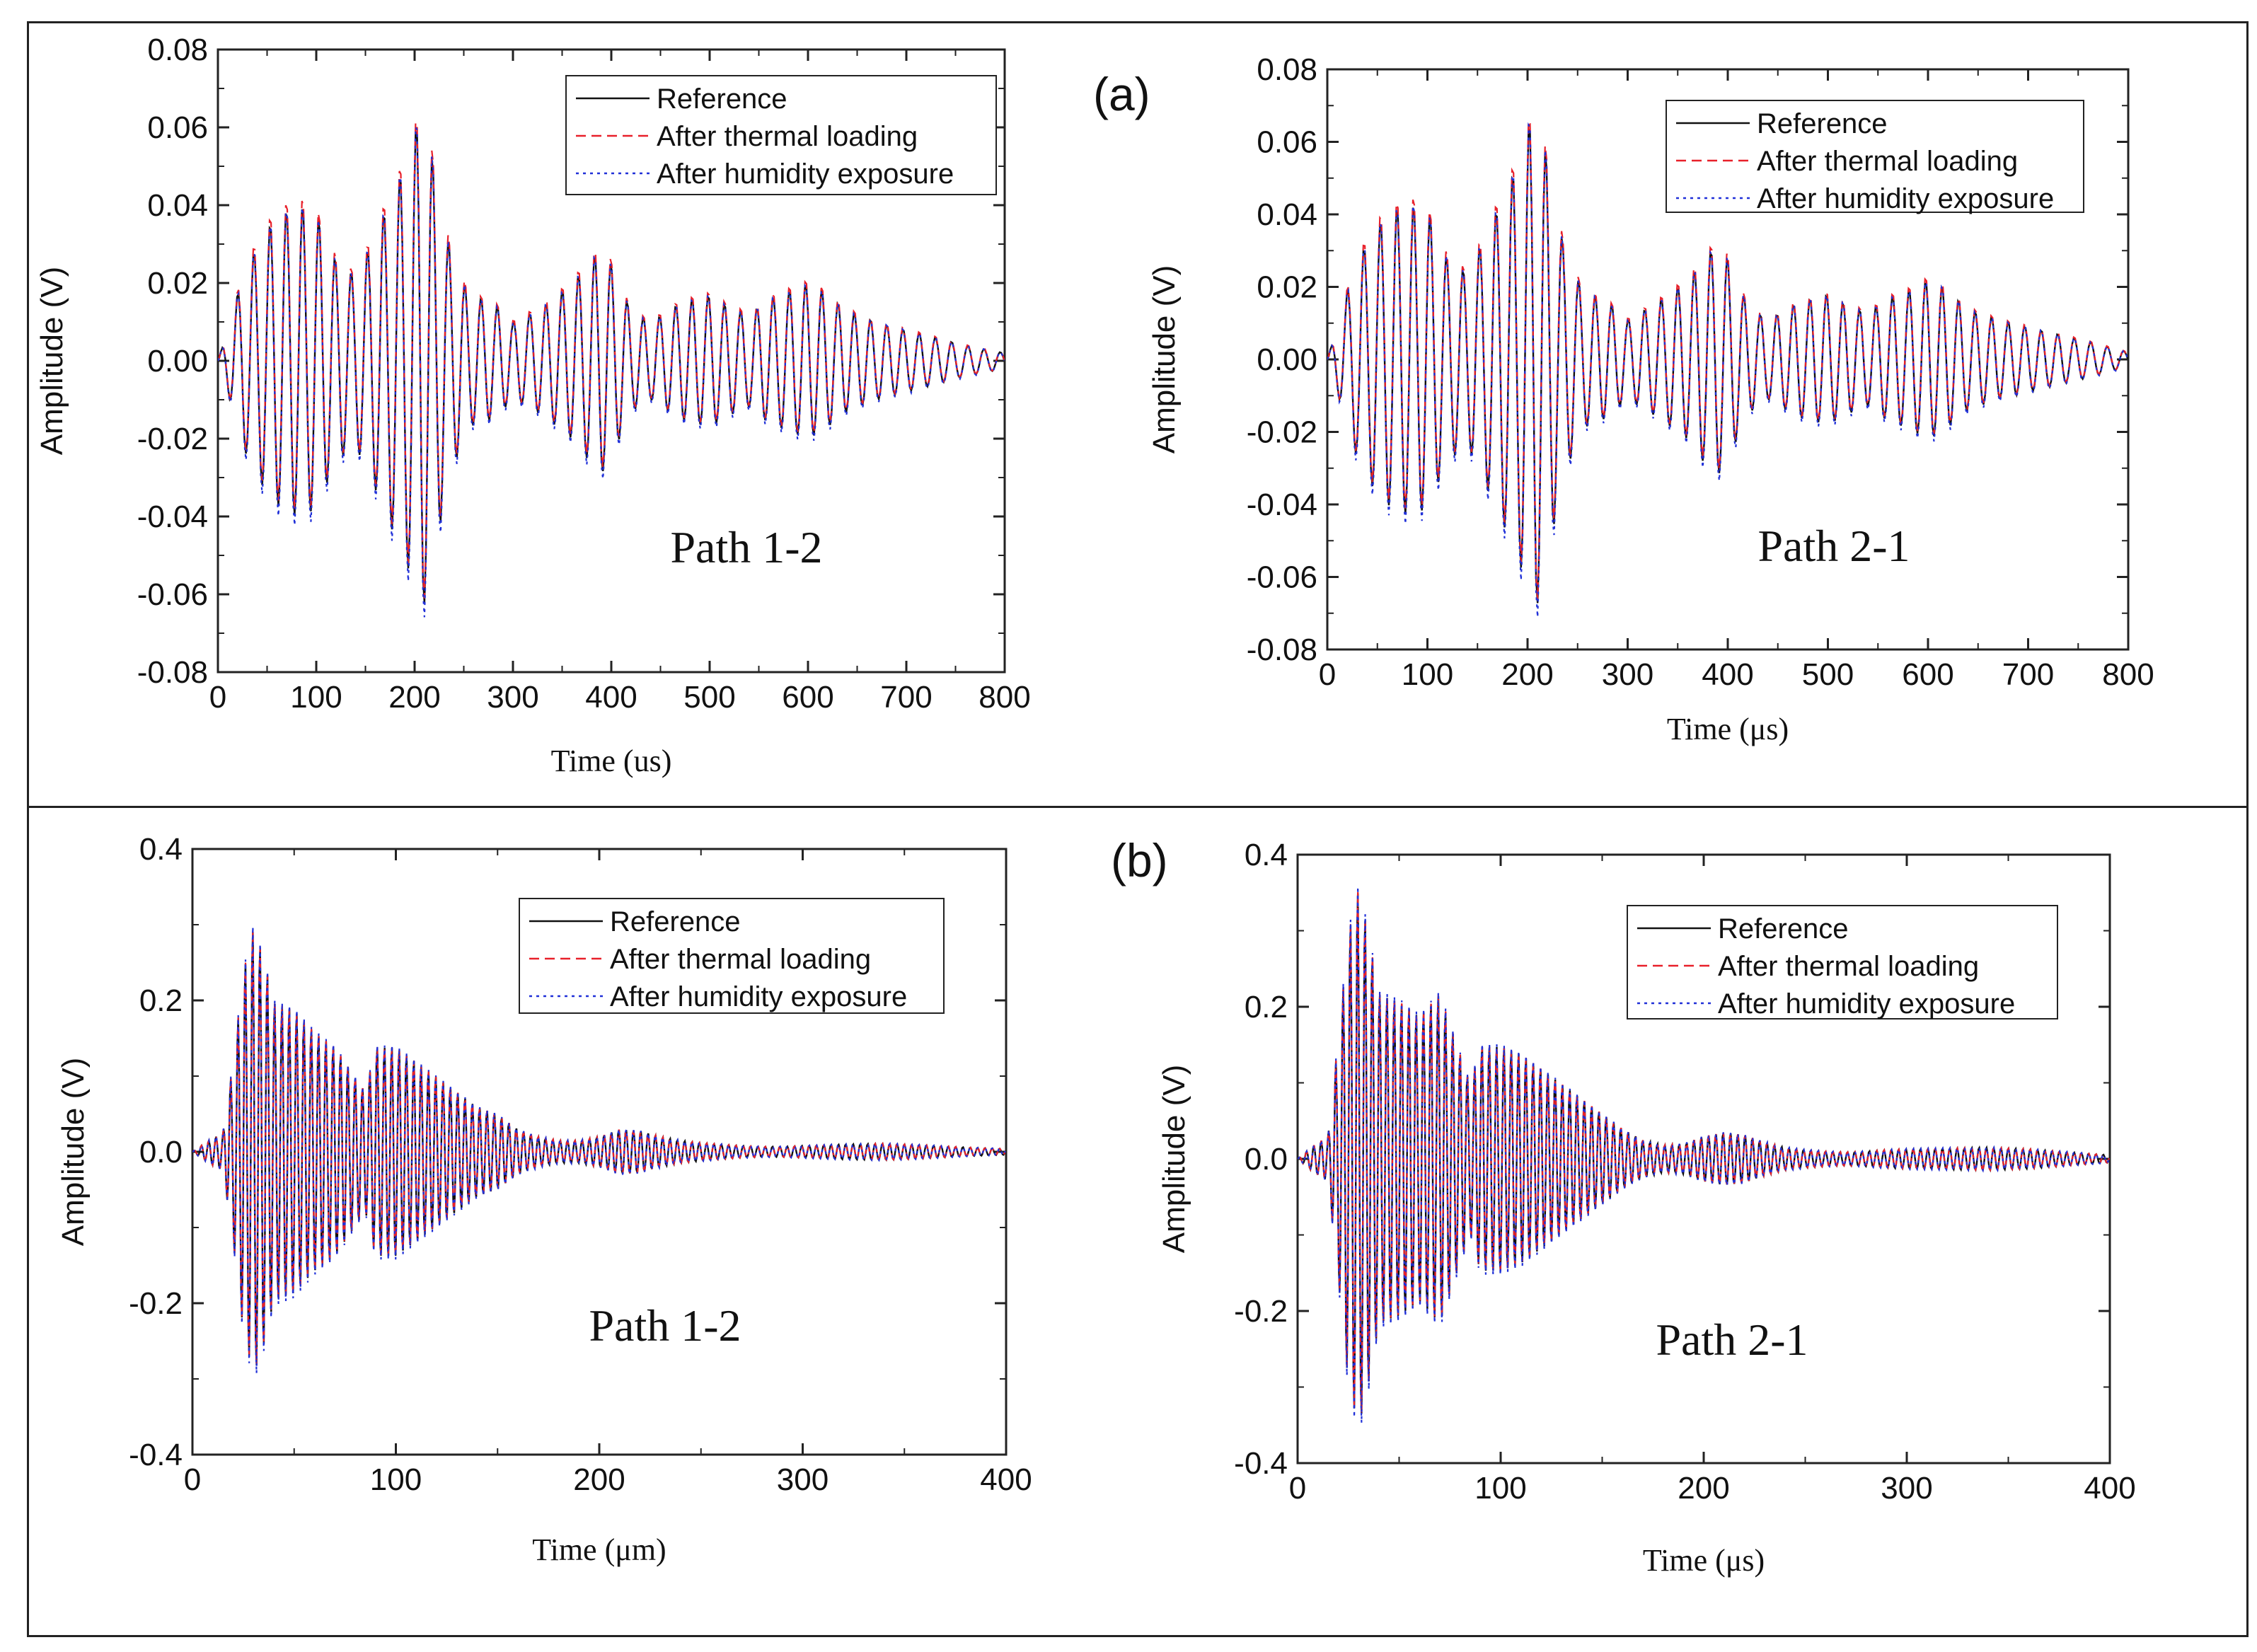 Image resolution: width=2257 pixels, height=1652 pixels. What do you see at coordinates (1139, 860) in the screenshot?
I see `panel-label-b: (b)` at bounding box center [1139, 860].